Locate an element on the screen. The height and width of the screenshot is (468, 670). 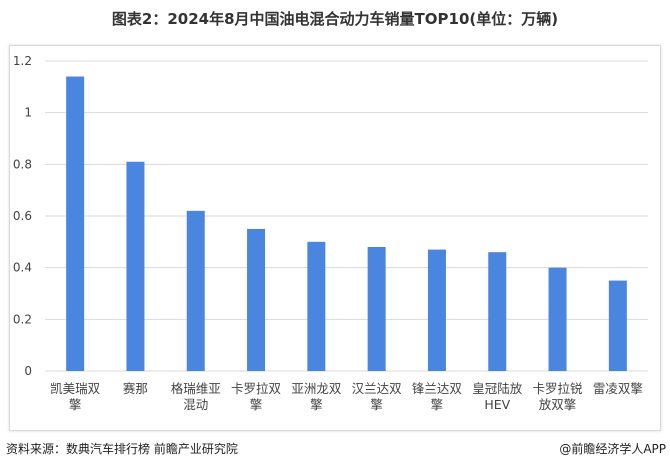
x-tick-label: 亚洲龙双擎 is located at coordinates (316, 396).